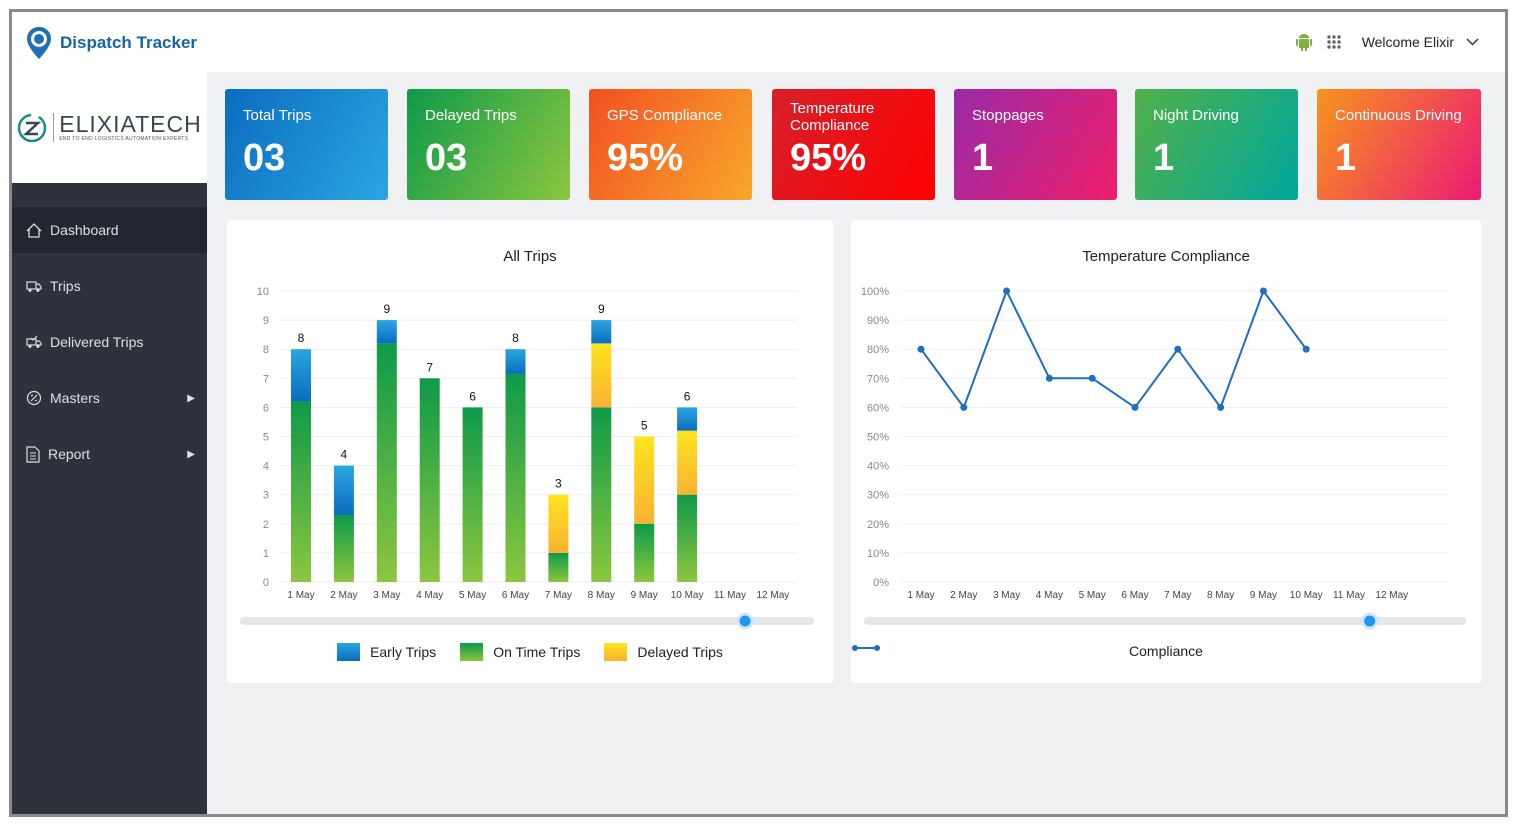  I want to click on x-tick-label: 6 May, so click(1134, 595).